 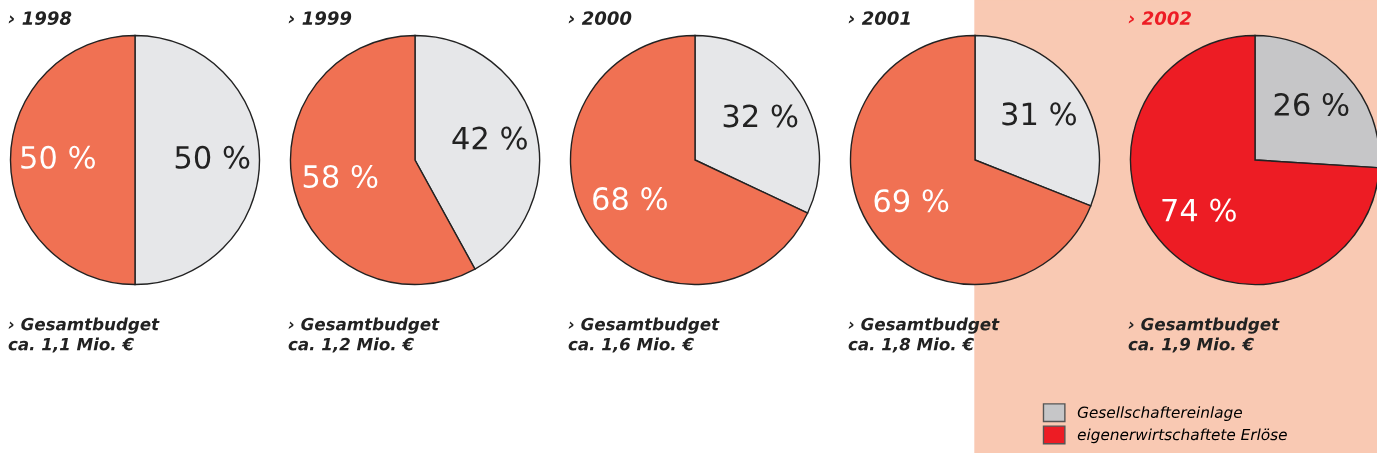 I want to click on text: › Gesamtbudget ca. 1,1 Mio. €, so click(x=84, y=335).